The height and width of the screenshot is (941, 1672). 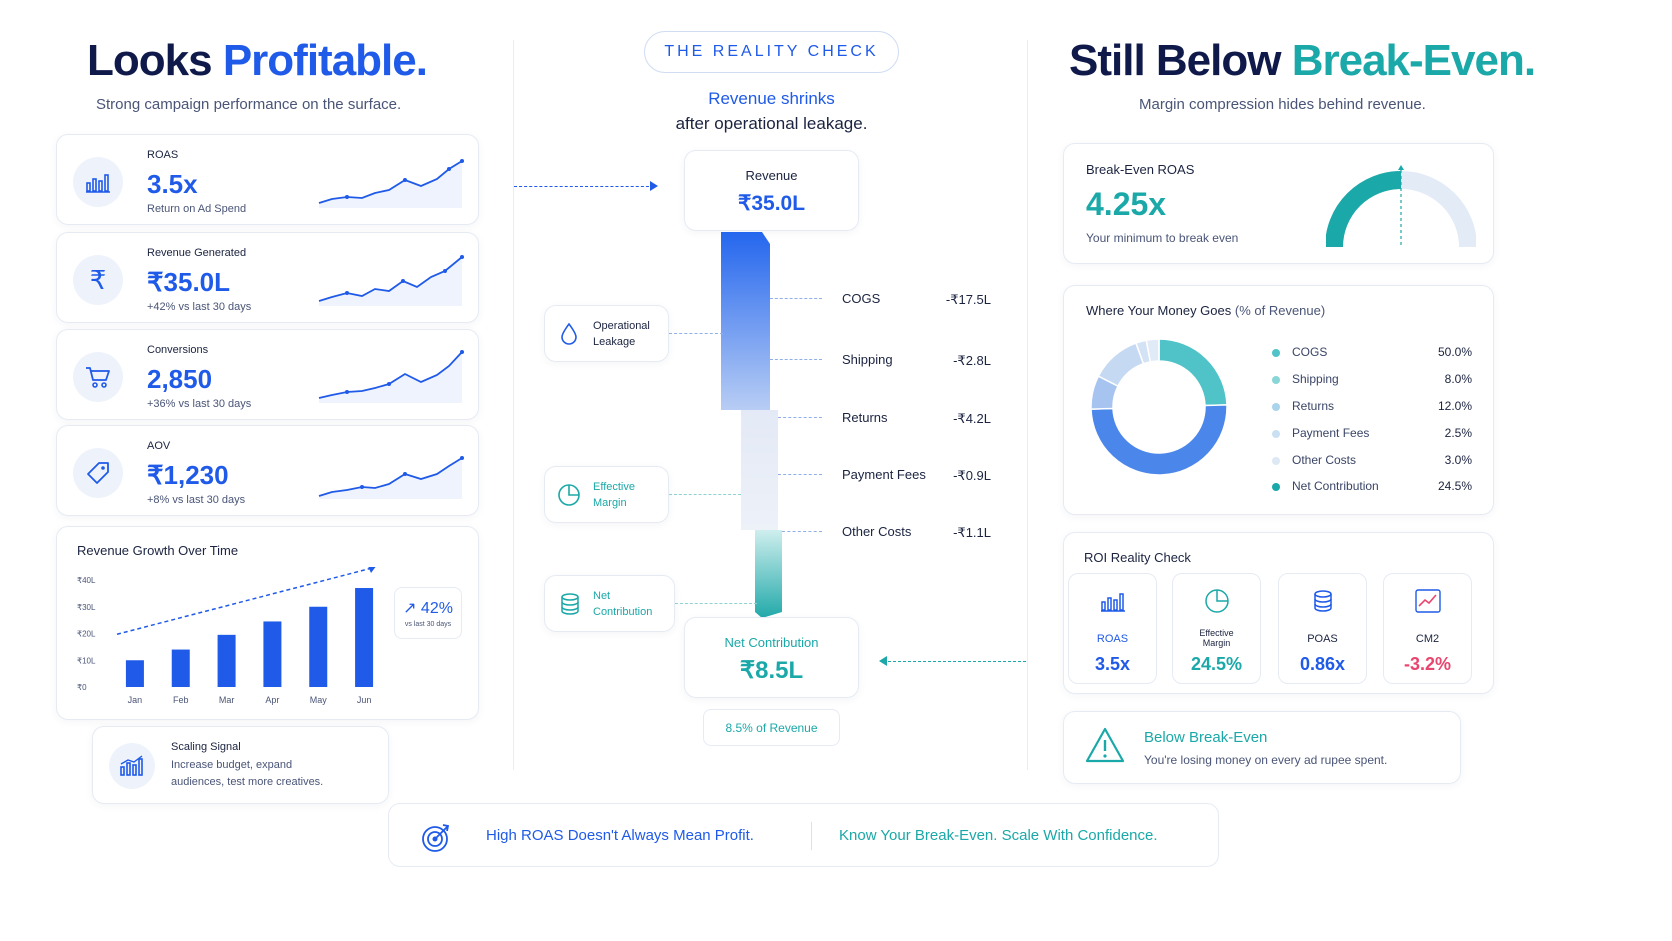 What do you see at coordinates (877, 531) in the screenshot?
I see `leak-label-other: Other Costs` at bounding box center [877, 531].